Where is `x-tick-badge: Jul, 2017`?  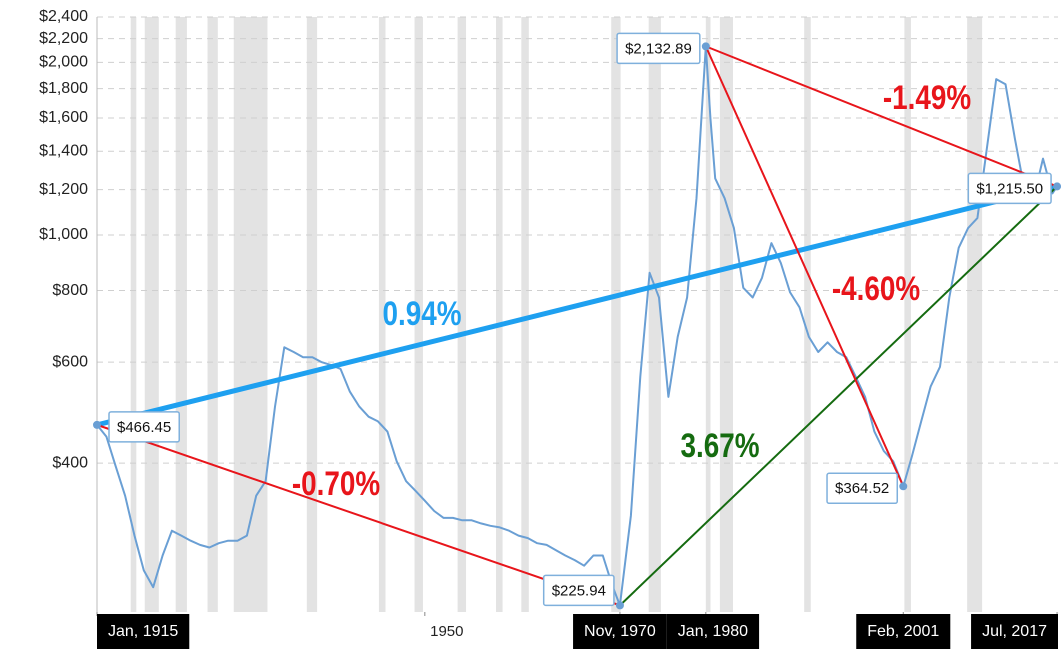
x-tick-badge: Jul, 2017 is located at coordinates (1014, 631).